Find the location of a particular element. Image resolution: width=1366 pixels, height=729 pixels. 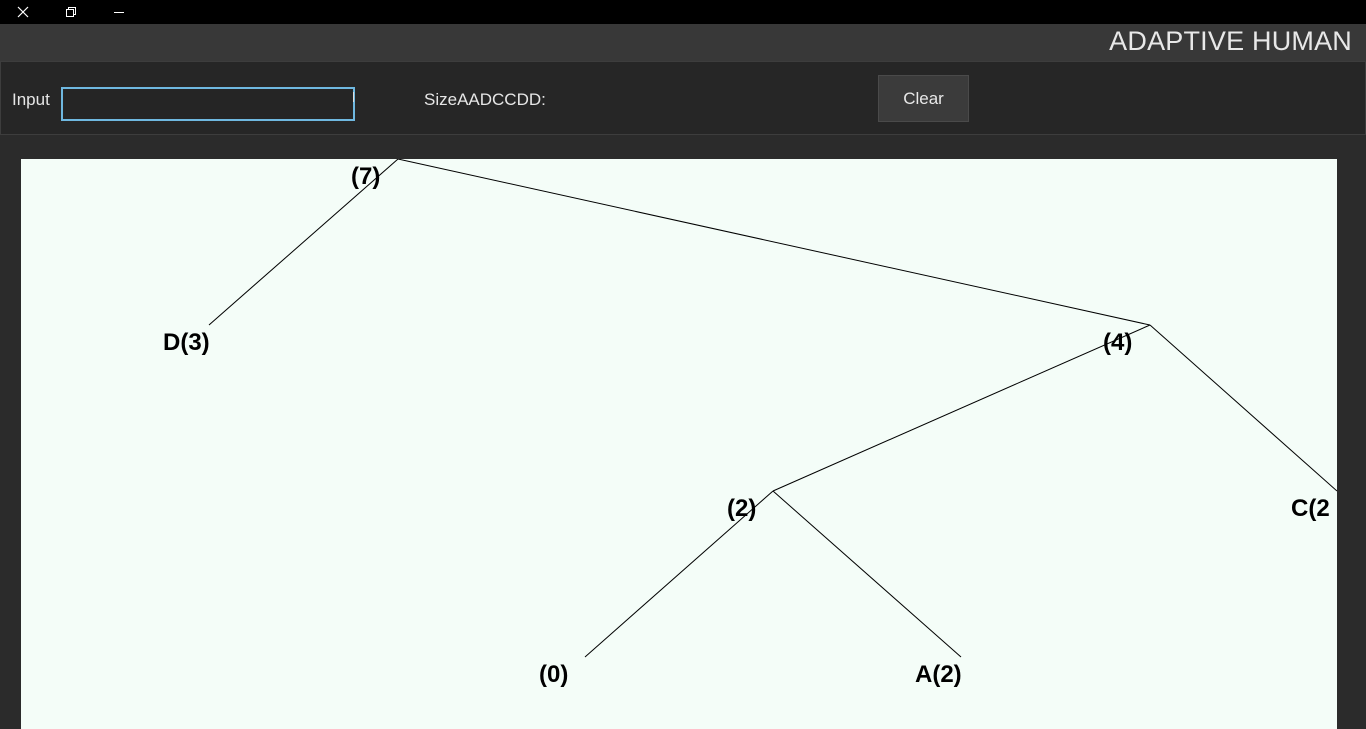

node-c: C(2 is located at coordinates (1310, 508).